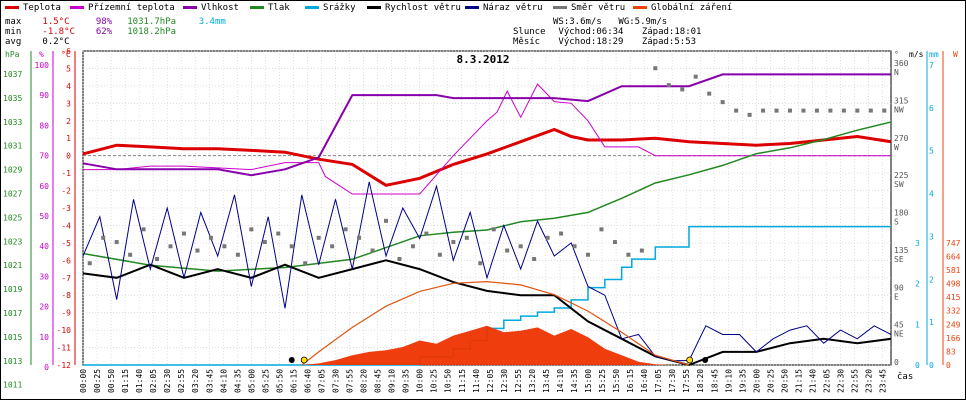 Image resolution: width=966 pixels, height=400 pixels. I want to click on x-tick-label: 03:20, so click(195, 381).